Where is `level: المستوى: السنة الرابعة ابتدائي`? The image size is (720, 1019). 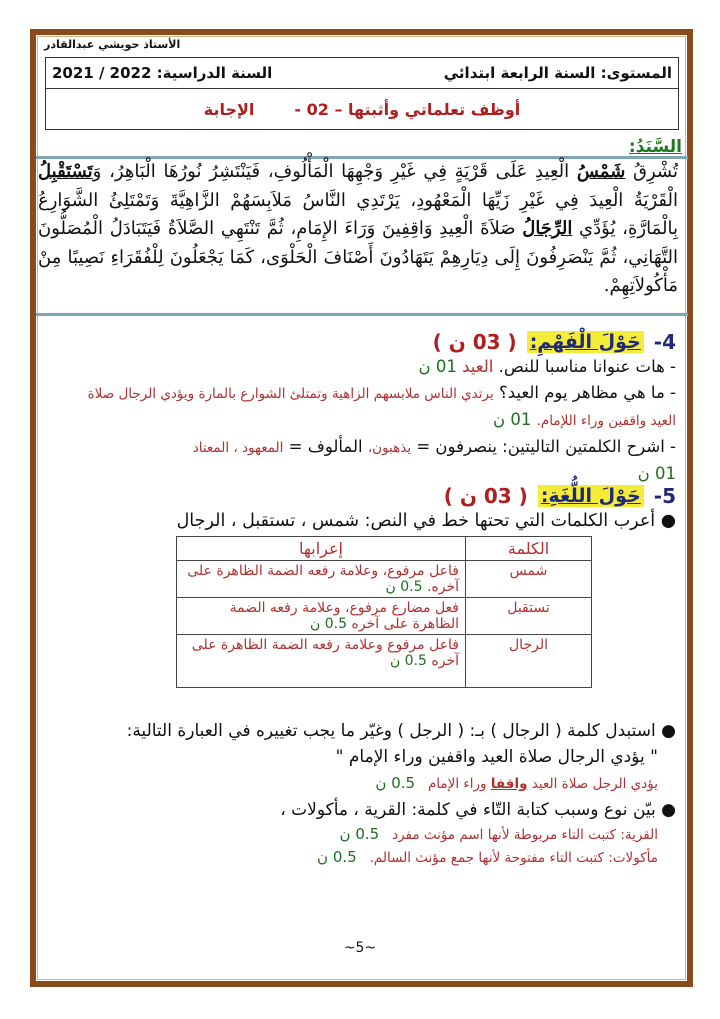
level: المستوى: السنة الرابعة ابتدائي is located at coordinates (557, 73).